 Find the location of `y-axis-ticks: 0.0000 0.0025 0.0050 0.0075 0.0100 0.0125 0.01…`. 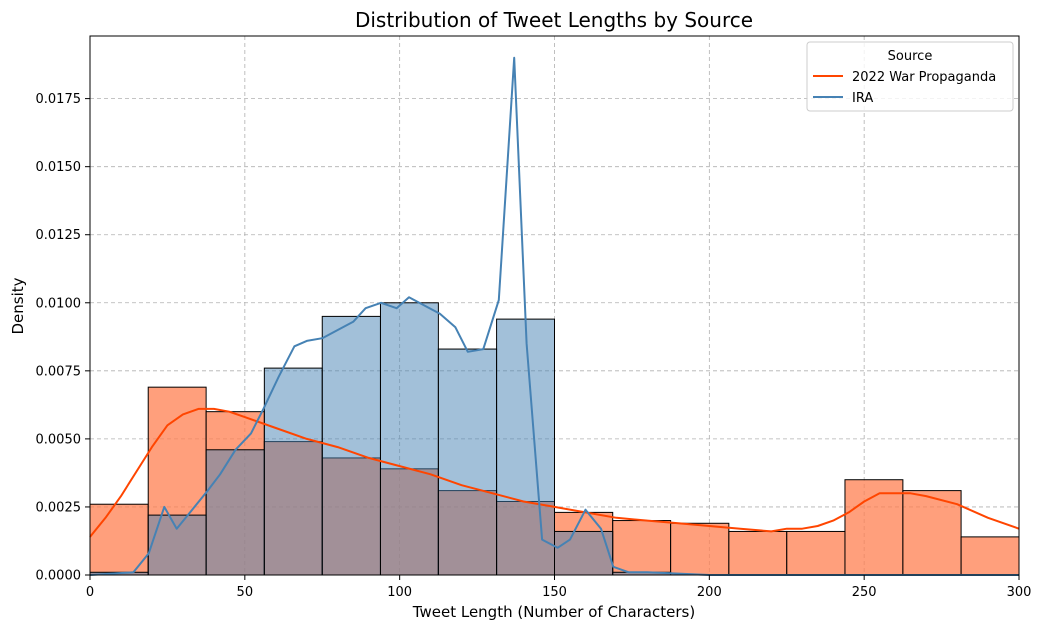

y-axis-ticks: 0.0000 0.0025 0.0050 0.0075 0.0100 0.0125 0.01… is located at coordinates (63, 338).